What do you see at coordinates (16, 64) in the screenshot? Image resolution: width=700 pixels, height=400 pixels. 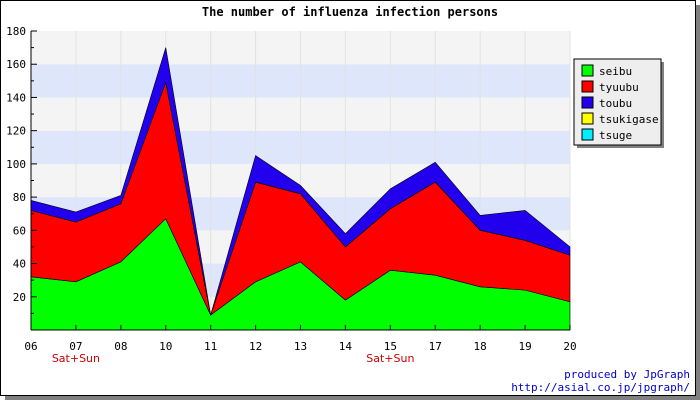 I see `y-tick-label: 160` at bounding box center [16, 64].